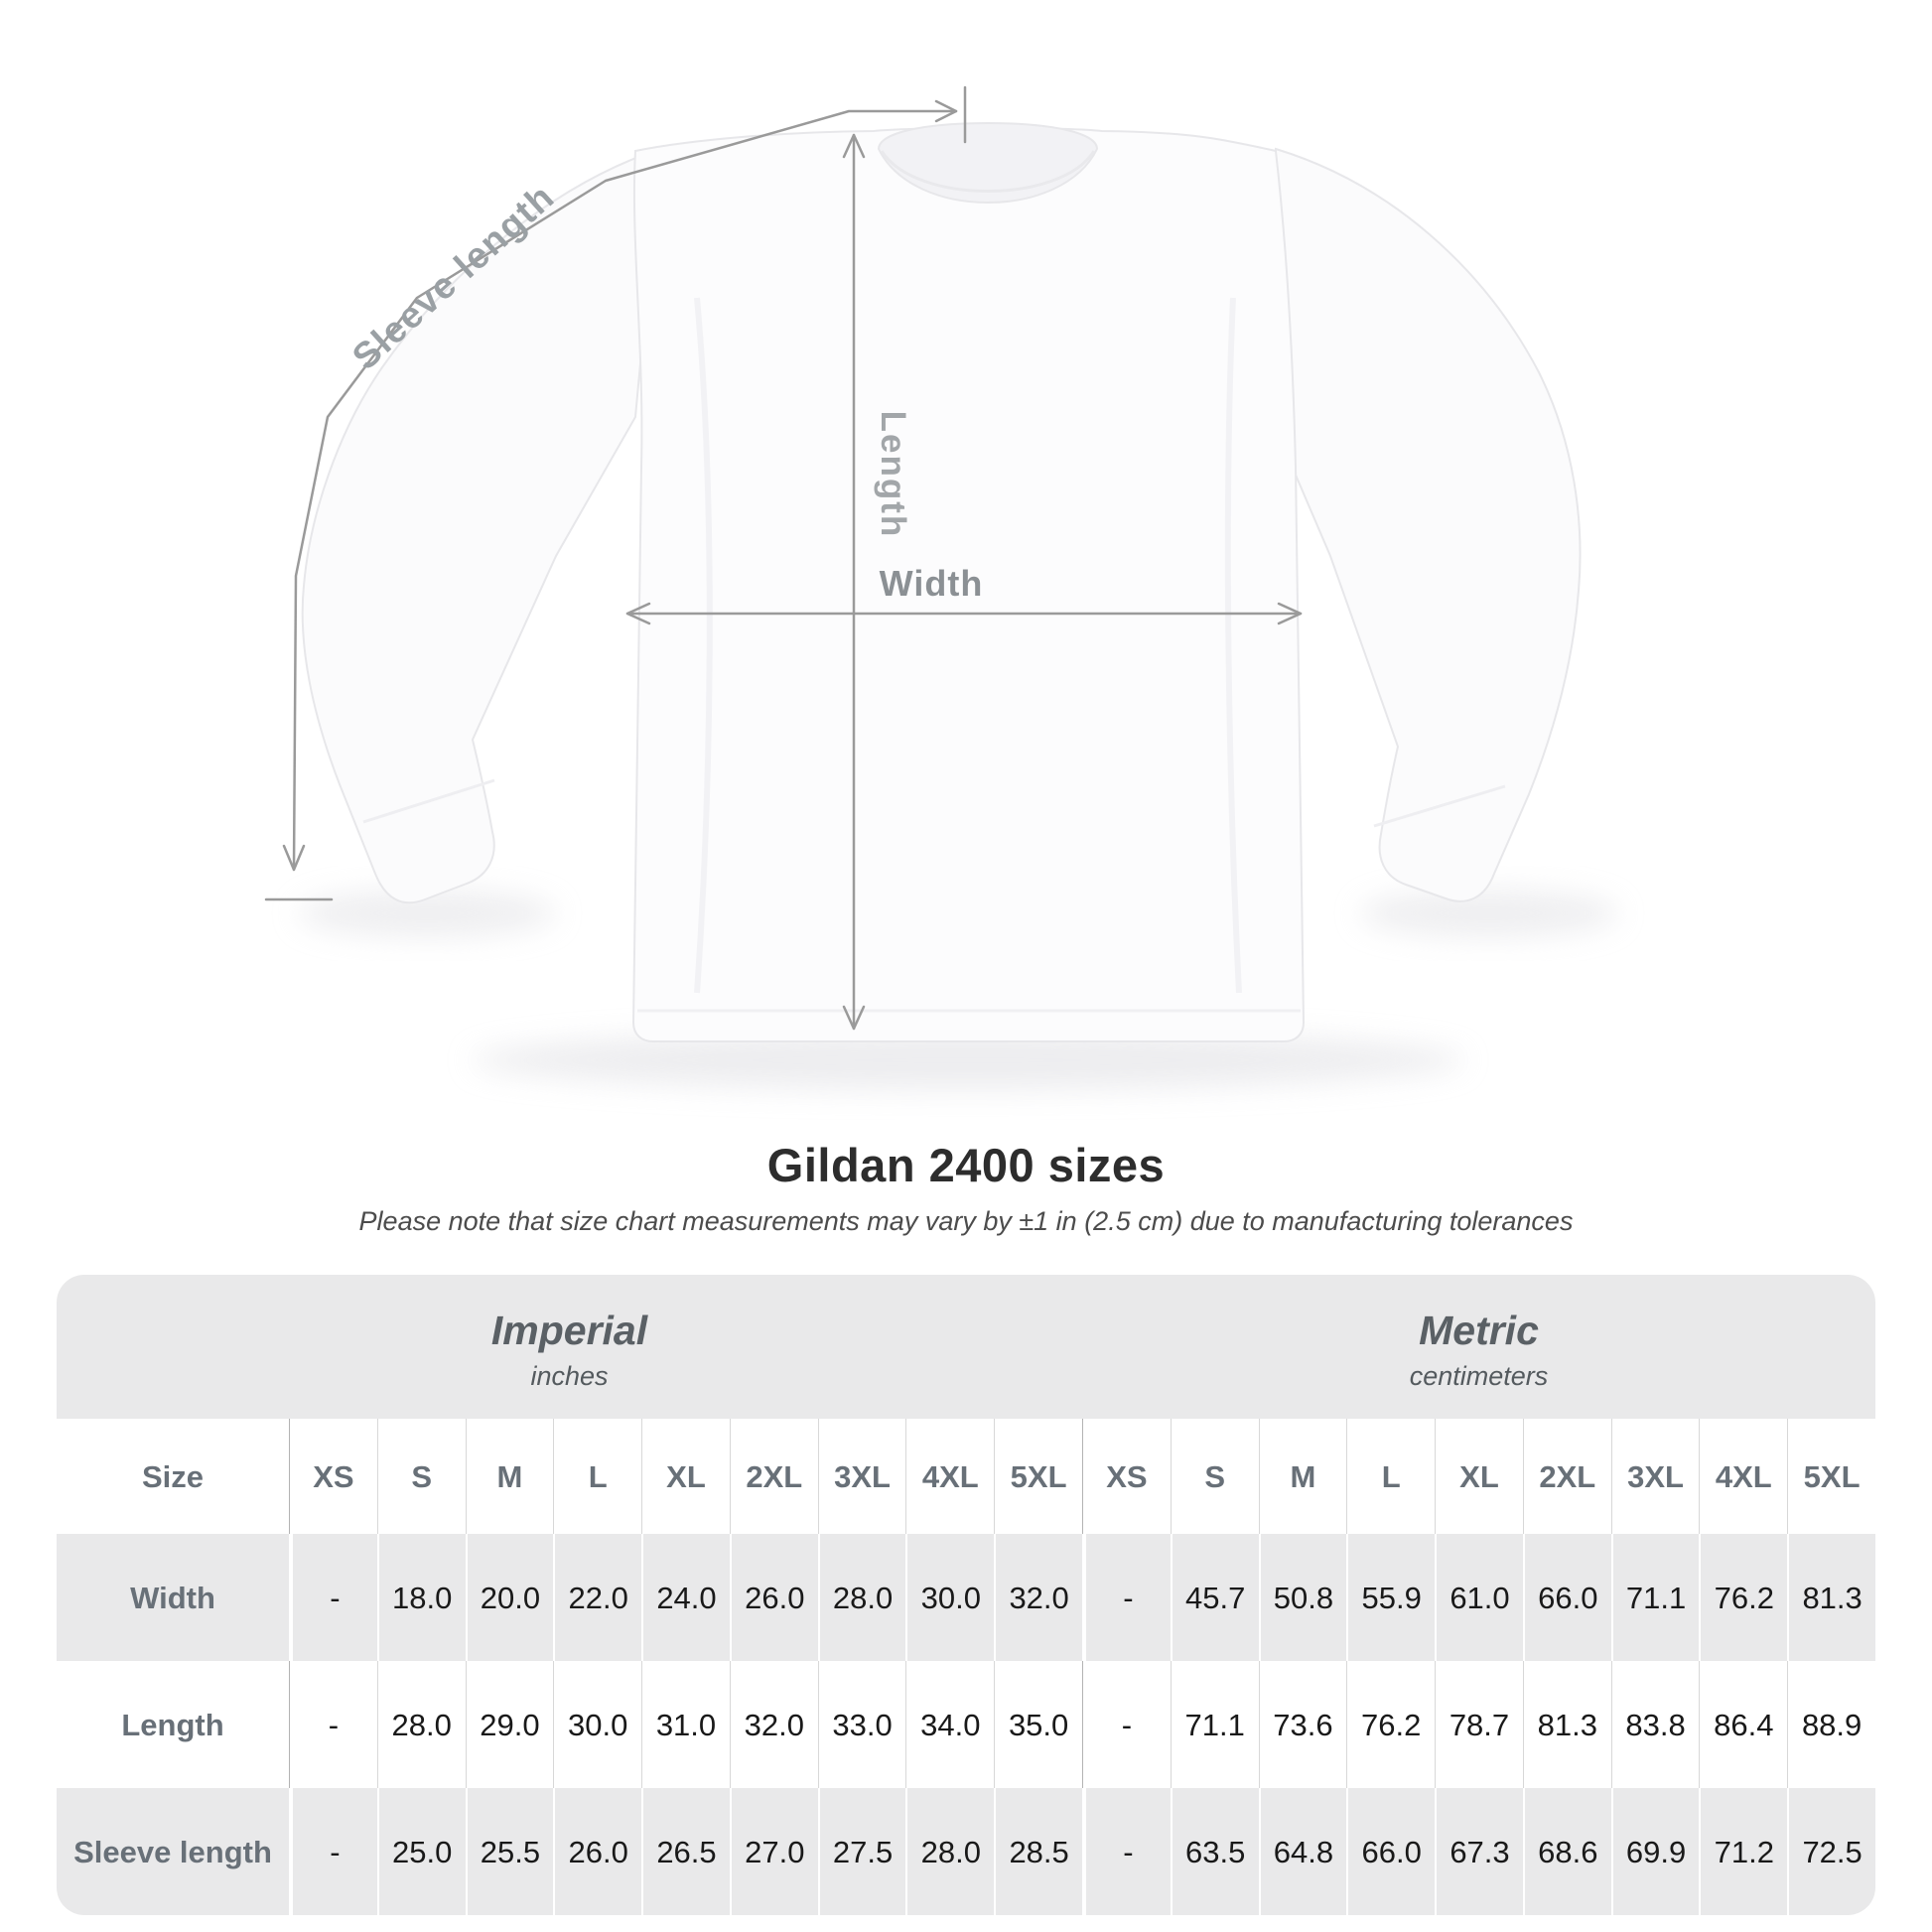  What do you see at coordinates (1440, 806) in the screenshot?
I see `right-cuff-seam` at bounding box center [1440, 806].